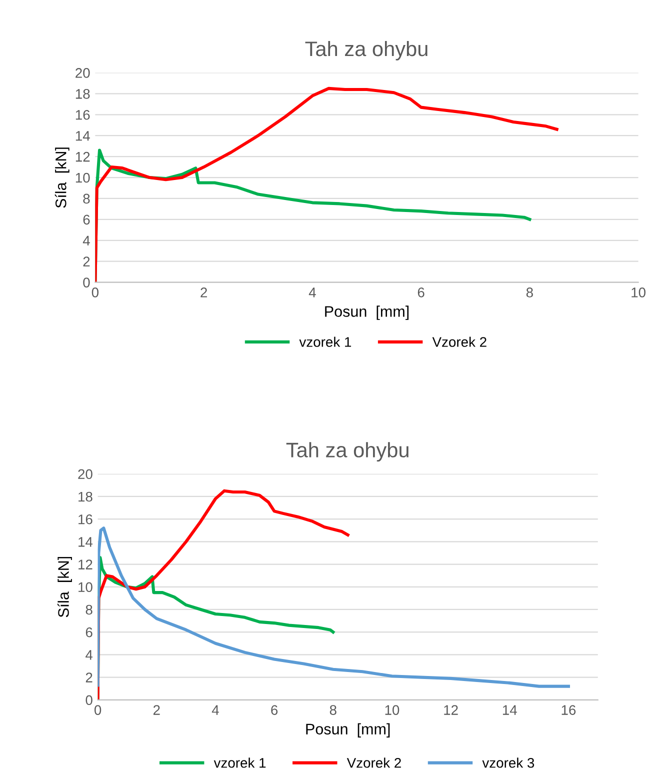 The width and height of the screenshot is (652, 782). What do you see at coordinates (98, 710) in the screenshot?
I see `x-tick-label: 0` at bounding box center [98, 710].